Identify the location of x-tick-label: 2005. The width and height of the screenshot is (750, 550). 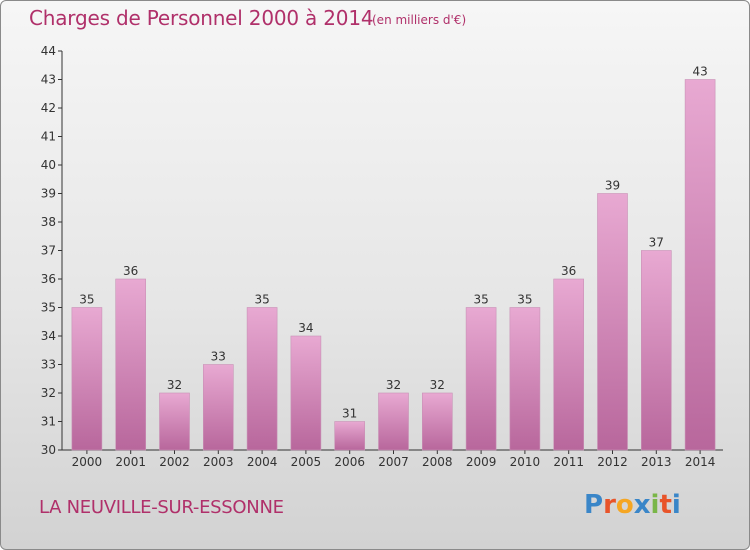
(306, 462).